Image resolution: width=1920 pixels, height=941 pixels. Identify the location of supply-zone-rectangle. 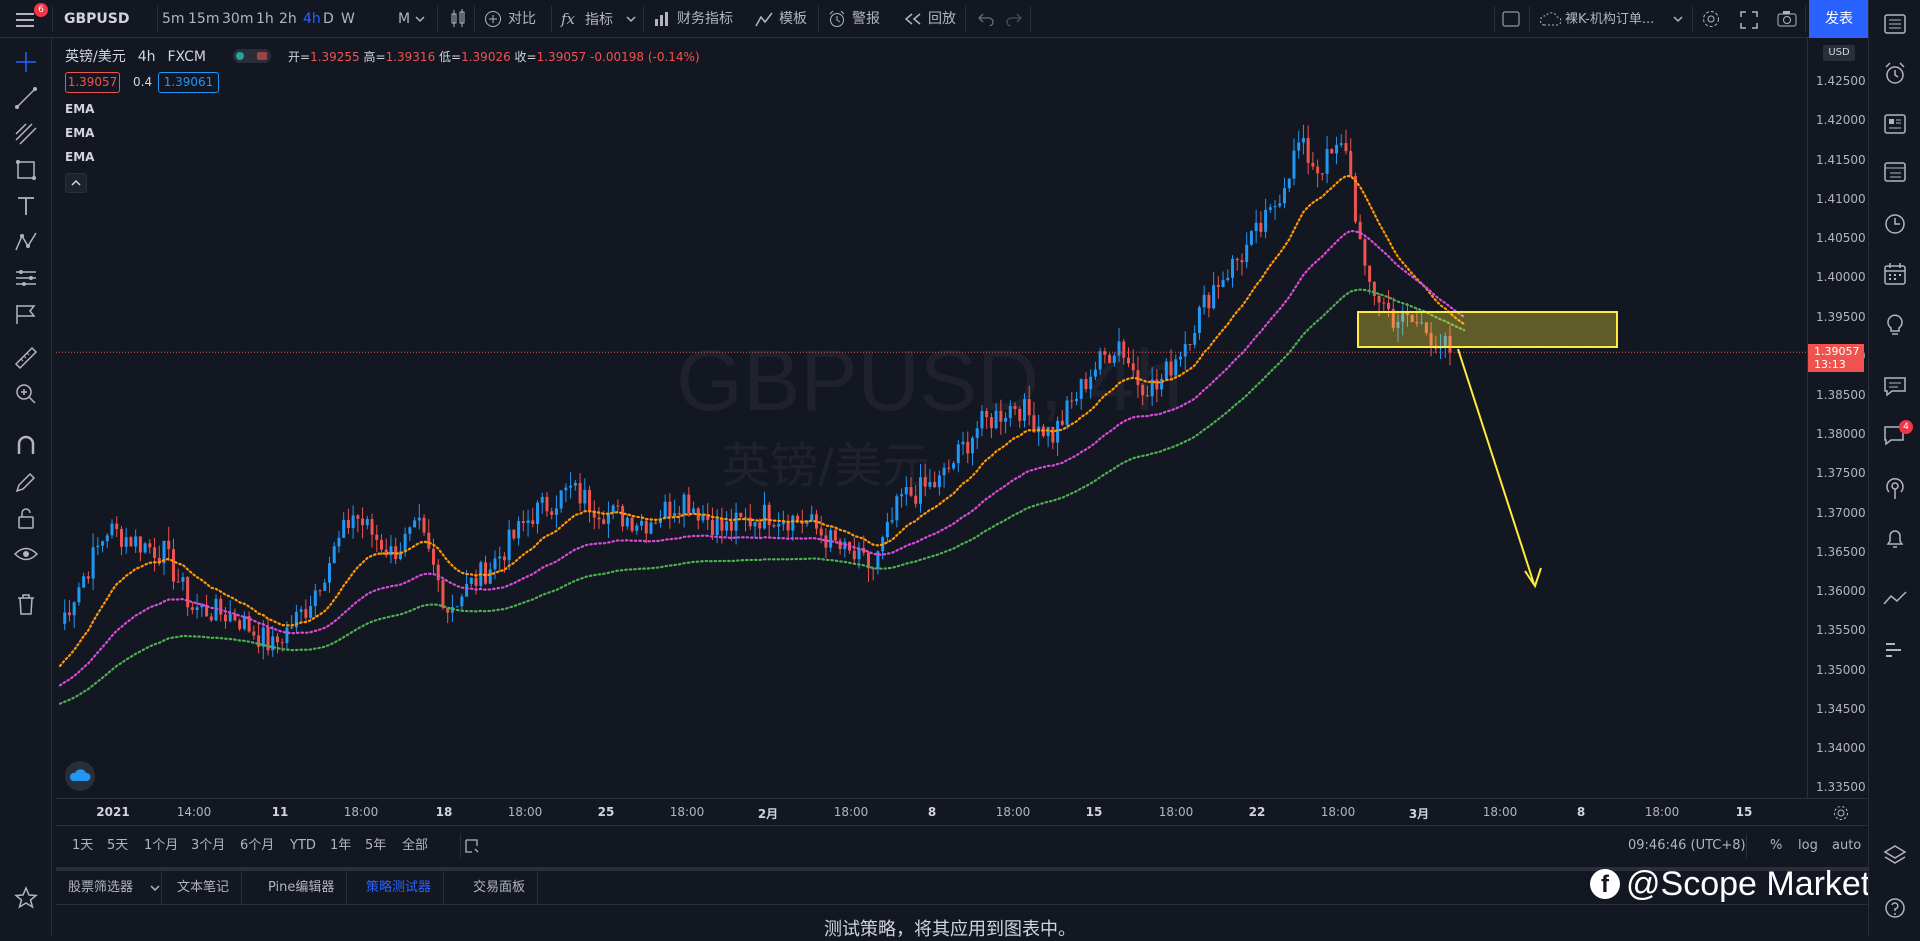
(1487, 329).